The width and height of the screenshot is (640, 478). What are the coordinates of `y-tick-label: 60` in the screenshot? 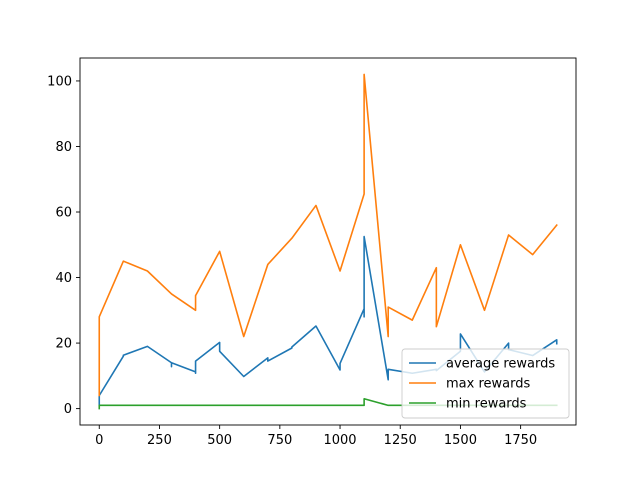 It's located at (63, 213).